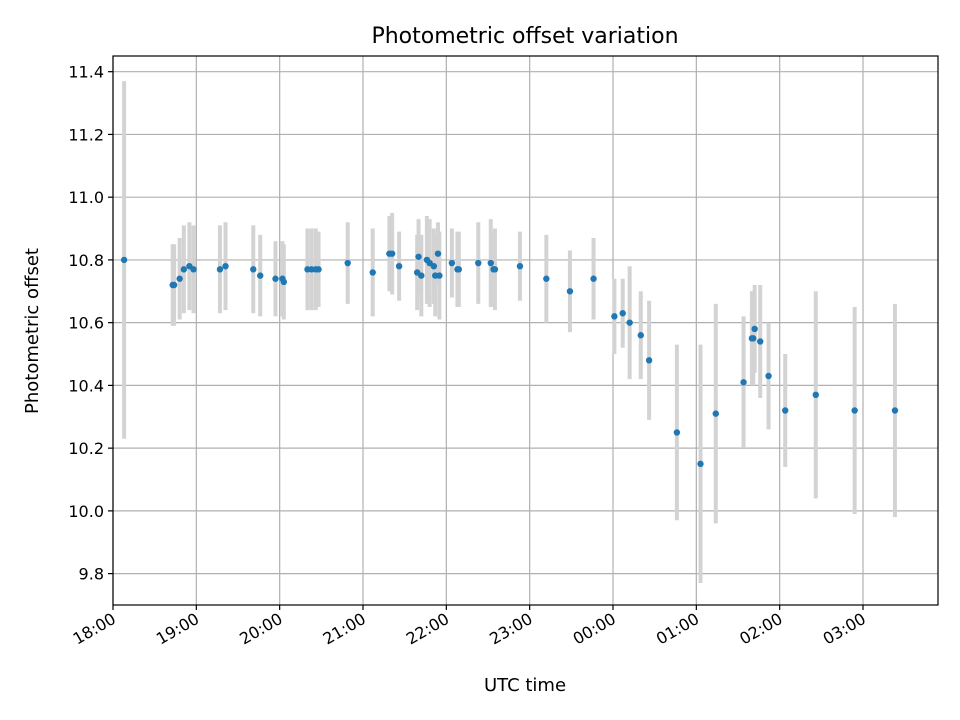 This screenshot has width=960, height=720. I want to click on y-axis-label: Photometric offset, so click(32, 331).